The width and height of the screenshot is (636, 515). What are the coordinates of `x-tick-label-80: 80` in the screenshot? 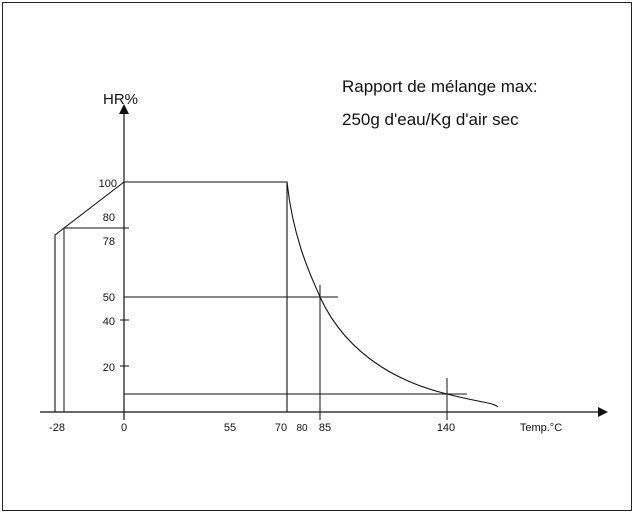 It's located at (302, 428).